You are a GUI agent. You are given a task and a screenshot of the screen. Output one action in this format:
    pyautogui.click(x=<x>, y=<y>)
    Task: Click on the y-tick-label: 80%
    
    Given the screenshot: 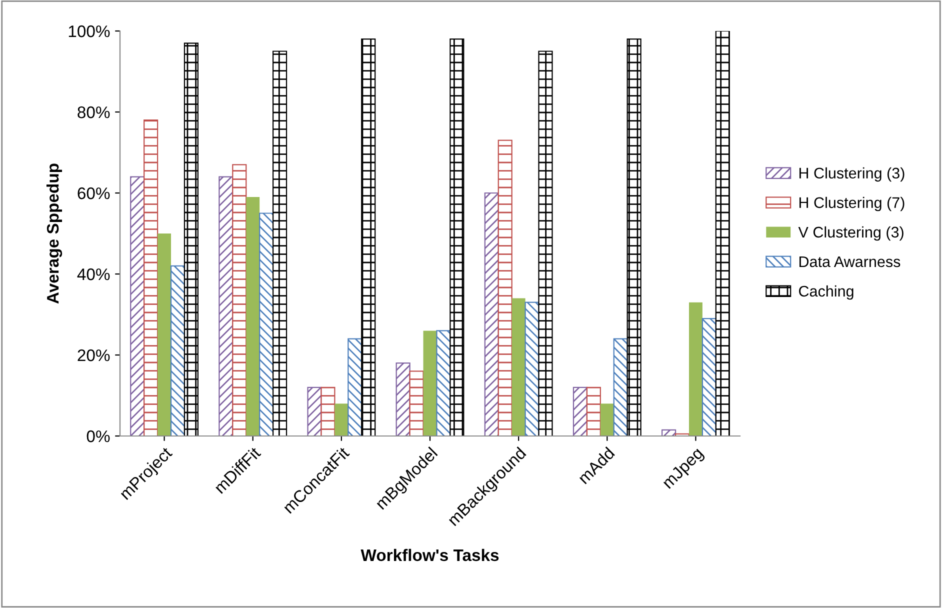 What is the action you would take?
    pyautogui.click(x=94, y=112)
    